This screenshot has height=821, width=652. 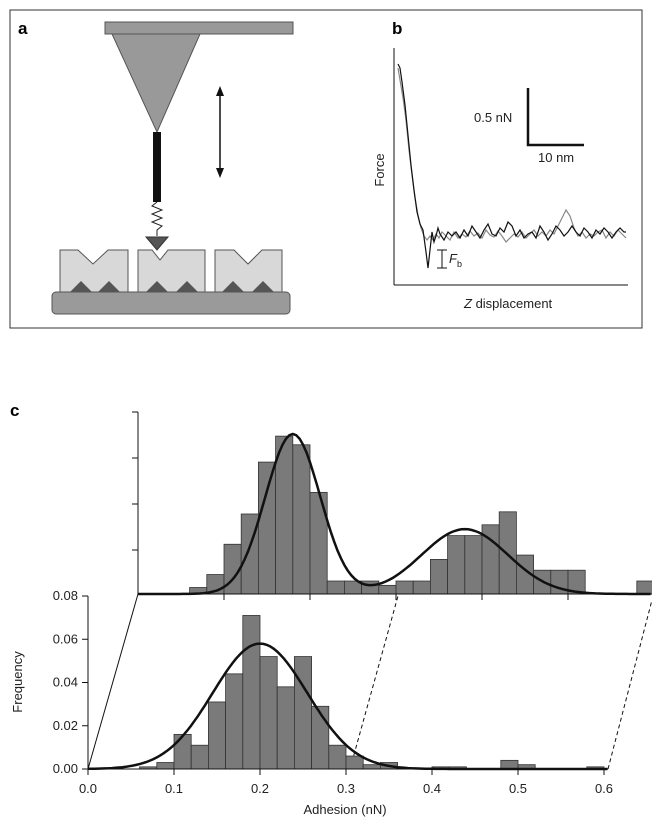 What do you see at coordinates (604, 788) in the screenshot?
I see `front-x-tick-label: 0.6` at bounding box center [604, 788].